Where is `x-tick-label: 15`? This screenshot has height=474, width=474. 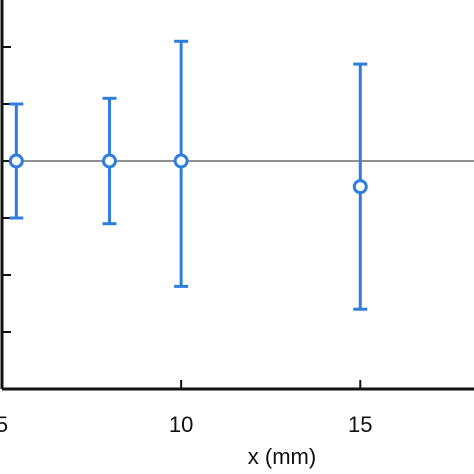 x-tick-label: 15 is located at coordinates (360, 424).